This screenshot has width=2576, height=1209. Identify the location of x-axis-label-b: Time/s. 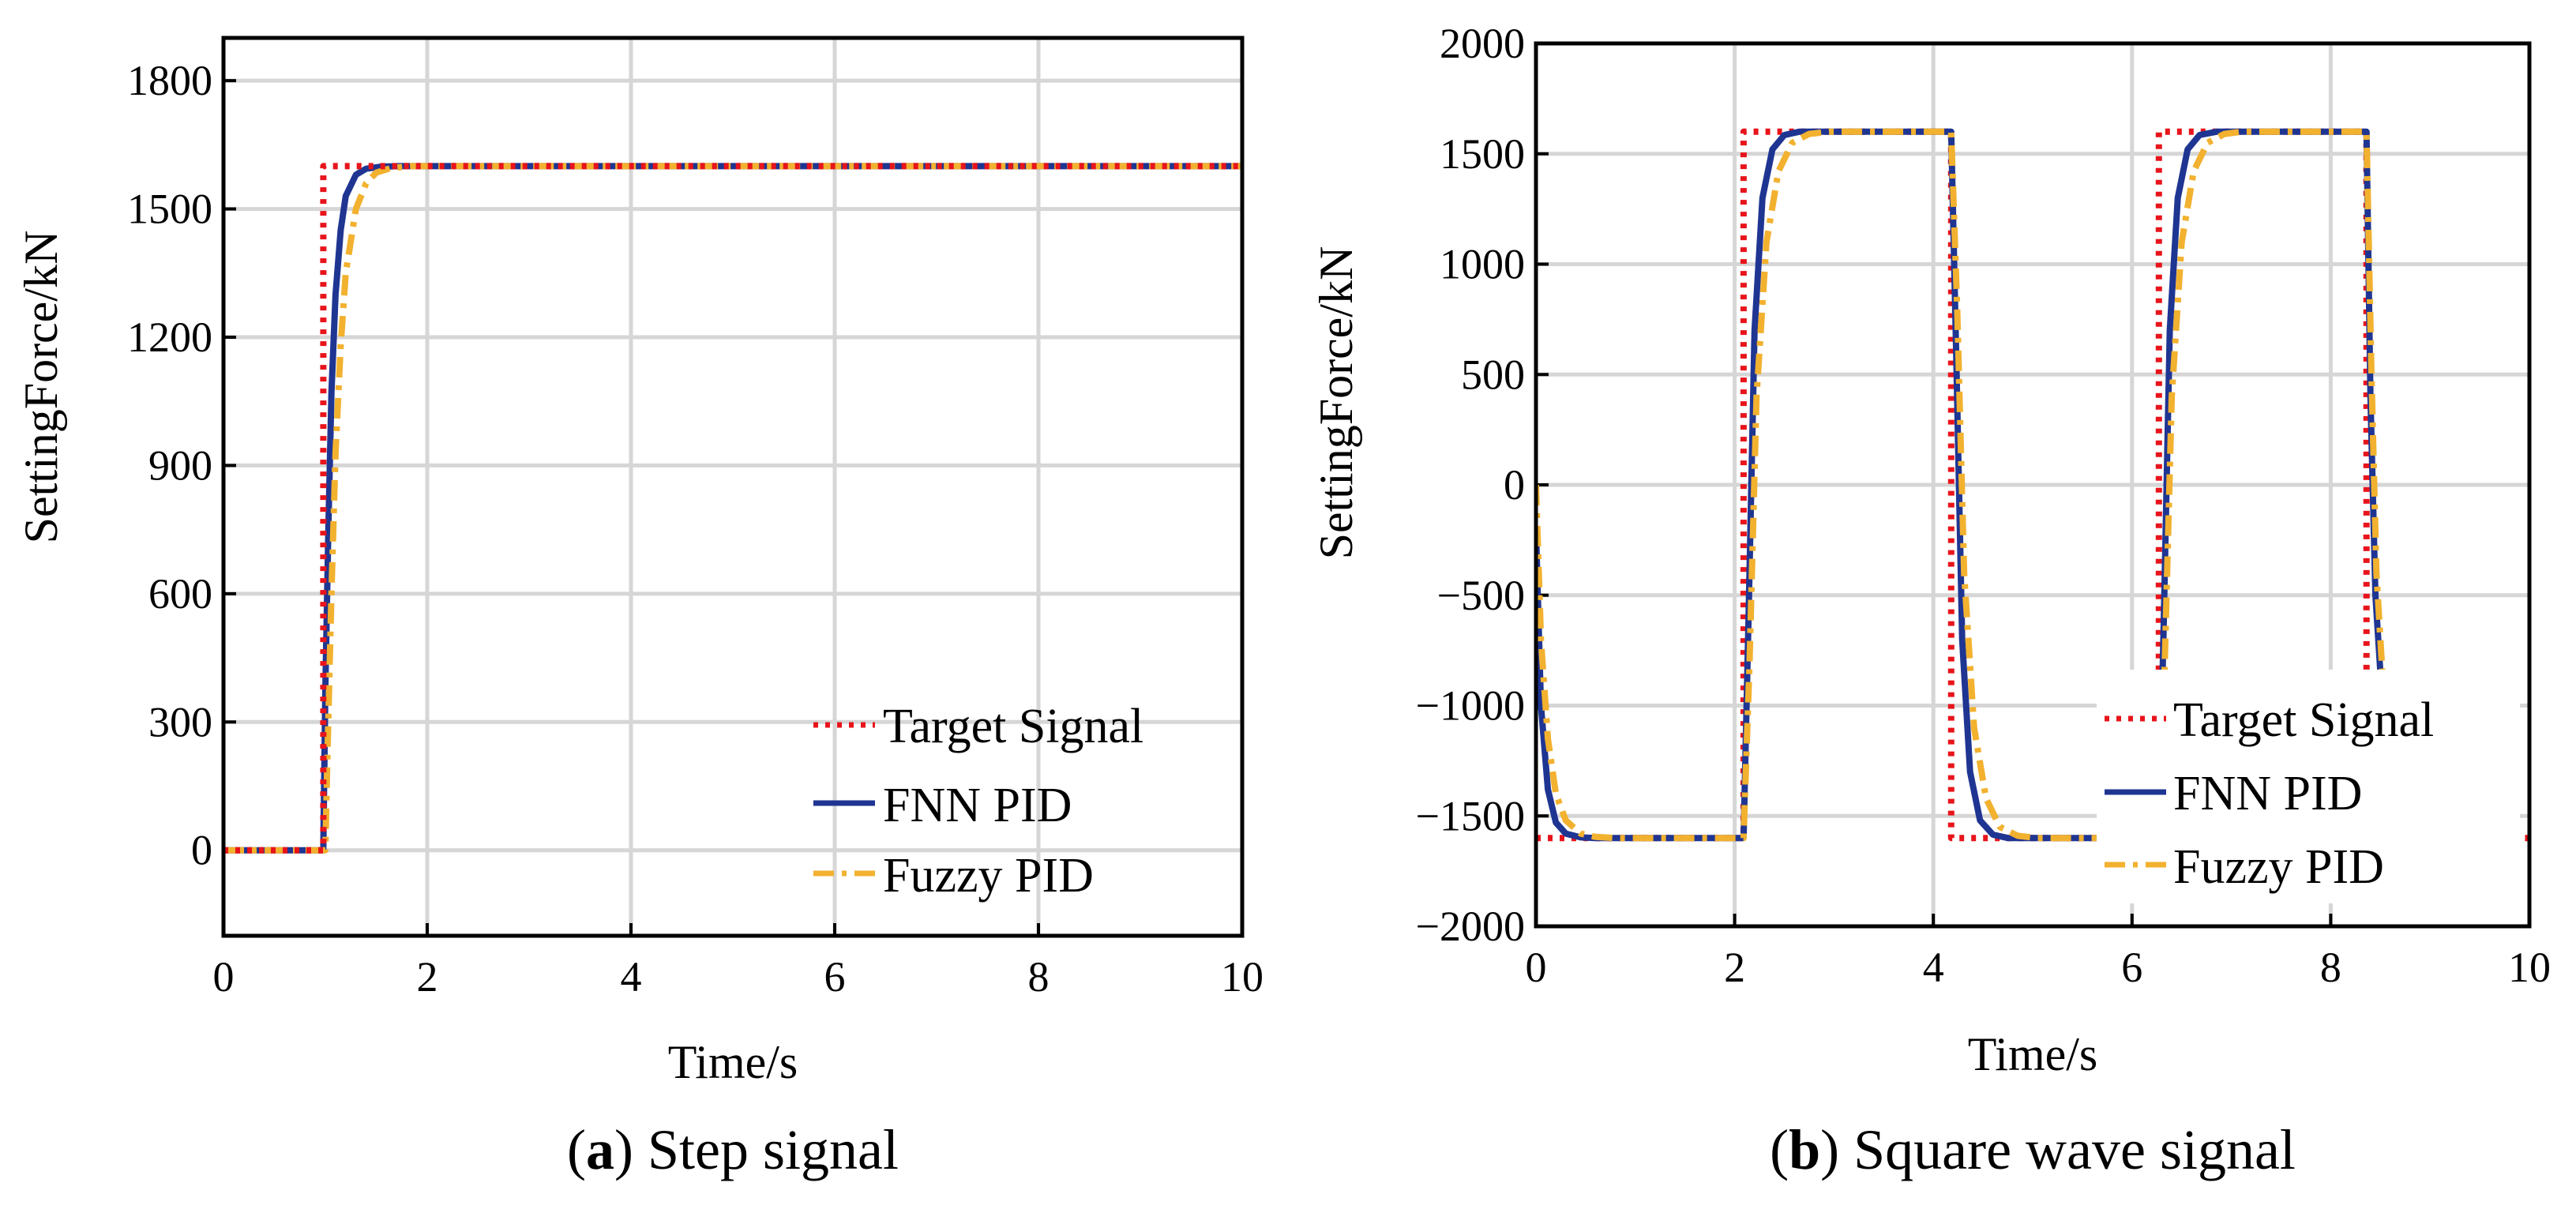
(2033, 1054).